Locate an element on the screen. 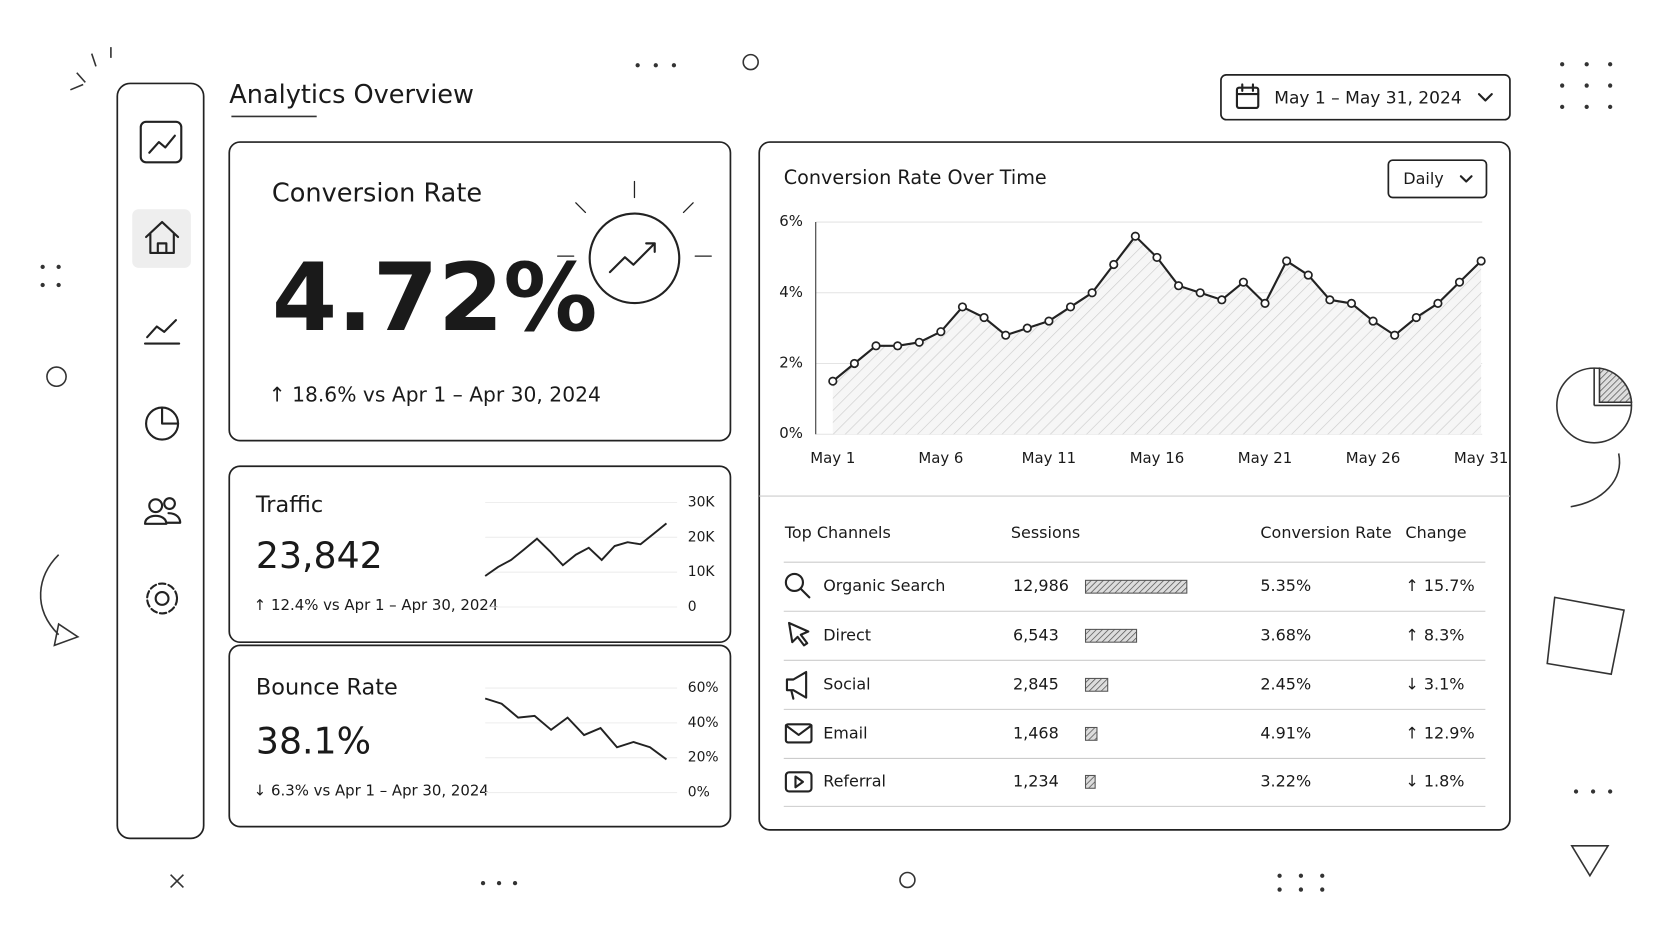 The height and width of the screenshot is (941, 1672). y-tick-label: 6% is located at coordinates (791, 221).